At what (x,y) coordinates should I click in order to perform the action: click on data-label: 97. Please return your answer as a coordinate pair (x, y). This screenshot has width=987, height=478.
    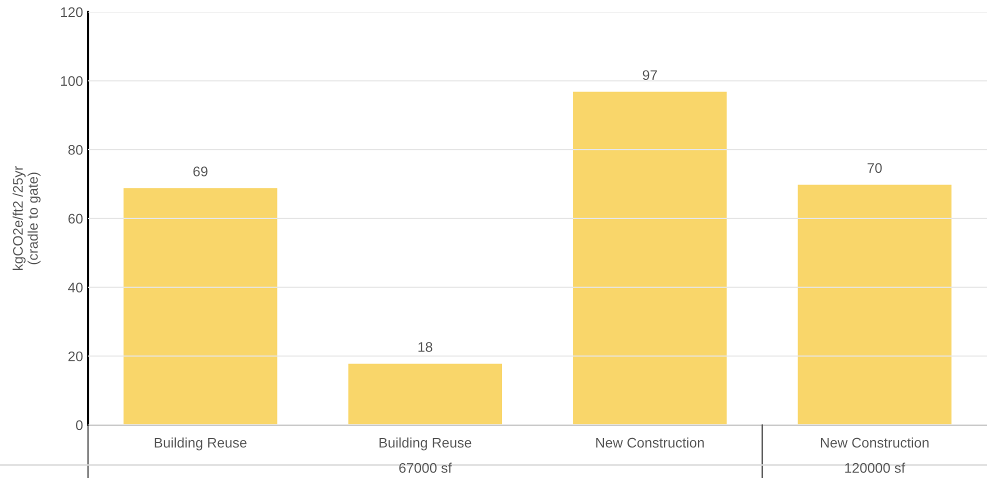
    Looking at the image, I should click on (649, 75).